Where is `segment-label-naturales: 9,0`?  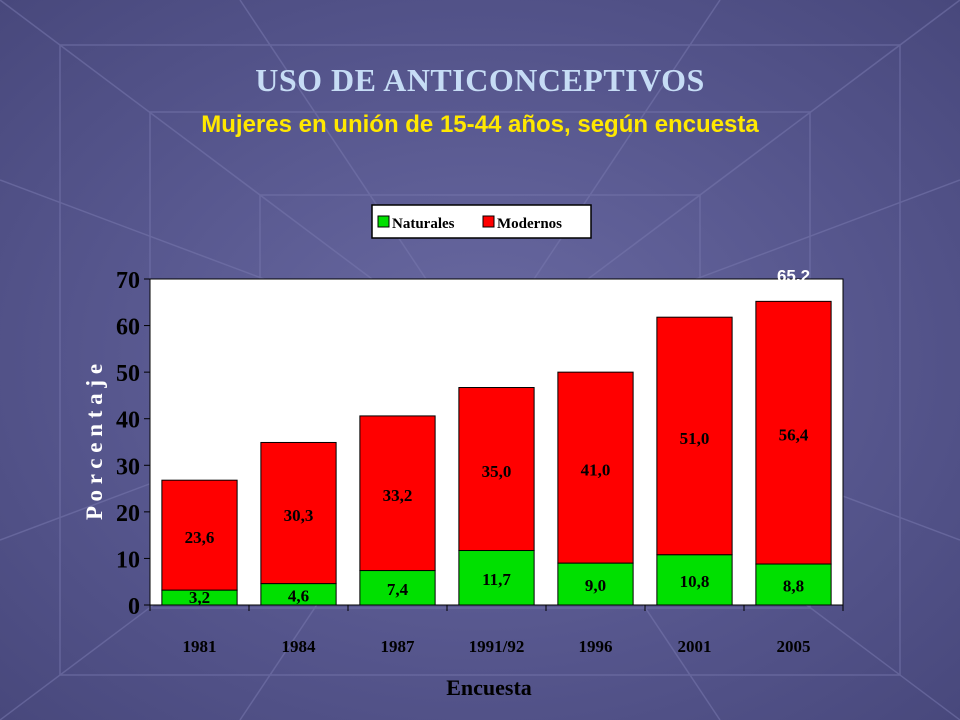
segment-label-naturales: 9,0 is located at coordinates (595, 585).